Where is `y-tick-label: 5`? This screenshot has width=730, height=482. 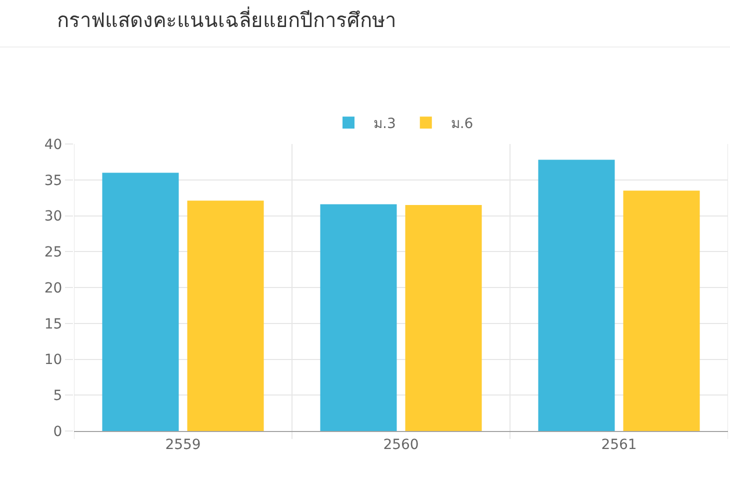 y-tick-label: 5 is located at coordinates (57, 396).